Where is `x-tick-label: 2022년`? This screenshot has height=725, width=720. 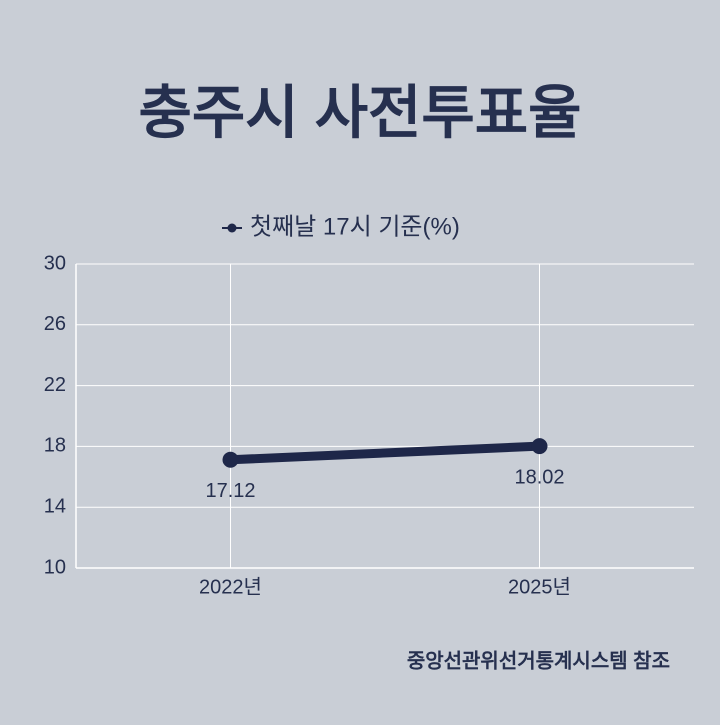
x-tick-label: 2022년 is located at coordinates (230, 586).